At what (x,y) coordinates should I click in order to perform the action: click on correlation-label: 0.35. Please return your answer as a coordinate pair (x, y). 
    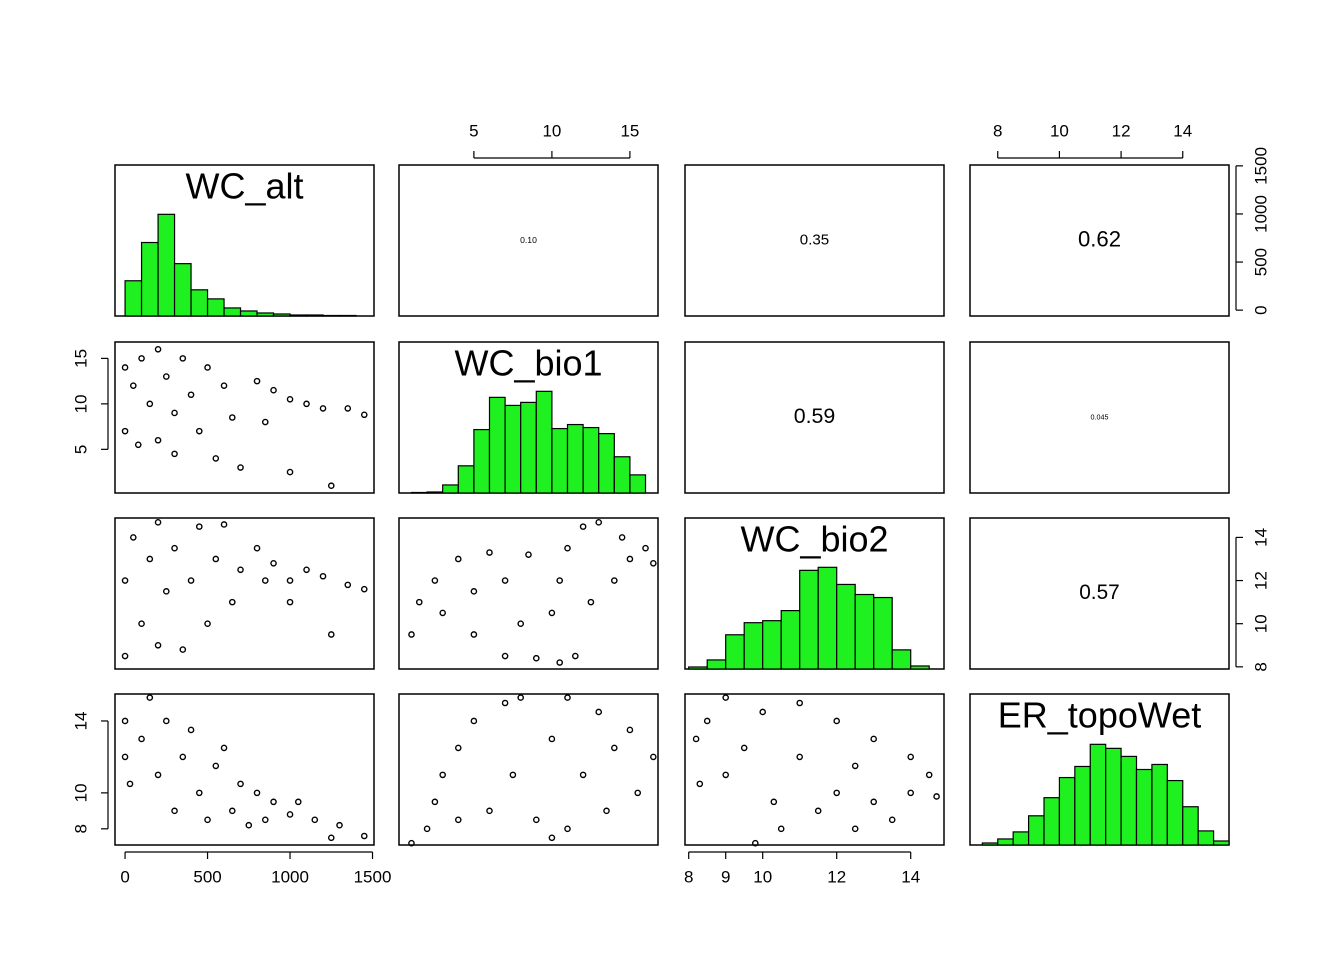
    Looking at the image, I should click on (814, 239).